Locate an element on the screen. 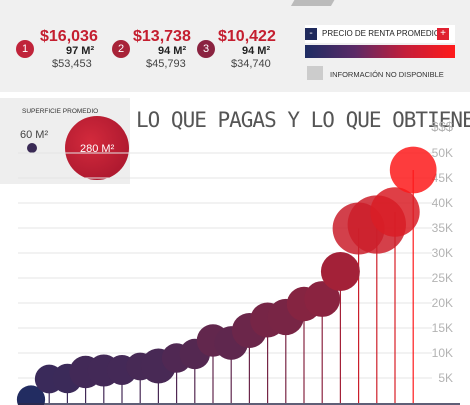  rank-3-area: 94 M² is located at coordinates (256, 51).